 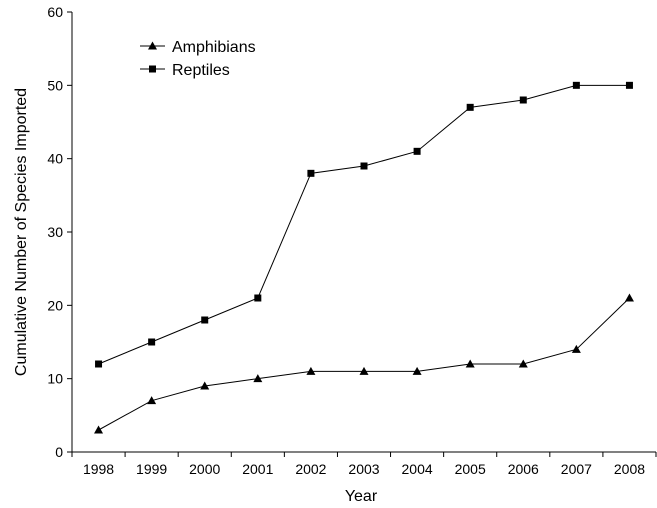 What do you see at coordinates (201, 70) in the screenshot?
I see `legend-label-reptiles: Reptiles` at bounding box center [201, 70].